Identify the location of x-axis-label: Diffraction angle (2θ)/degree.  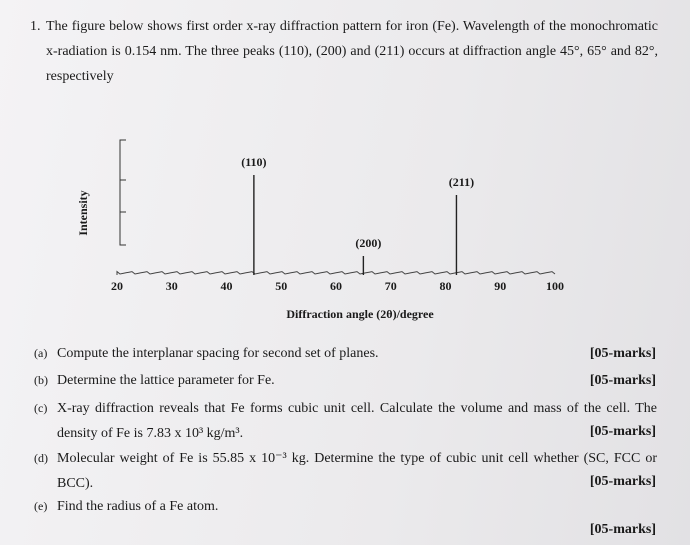
(360, 314).